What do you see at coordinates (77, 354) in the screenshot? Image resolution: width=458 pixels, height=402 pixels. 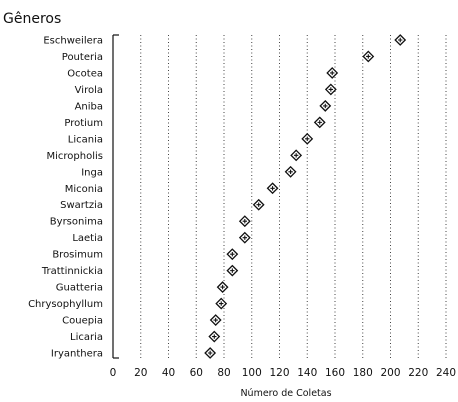 I see `category-label: Iryanthera` at bounding box center [77, 354].